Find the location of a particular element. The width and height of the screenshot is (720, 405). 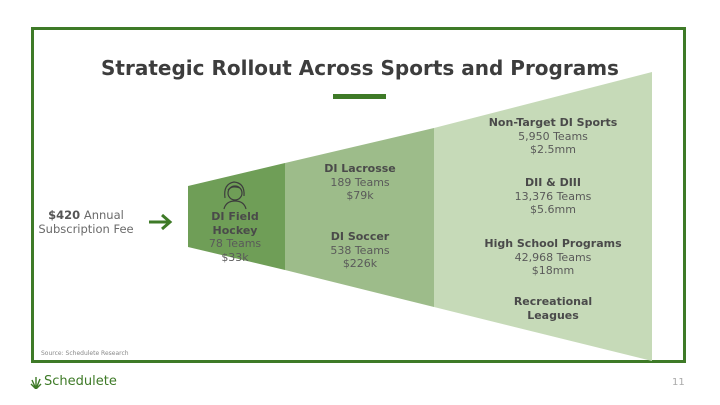

fee-subscription: Subscription Fee is located at coordinates (86, 229).